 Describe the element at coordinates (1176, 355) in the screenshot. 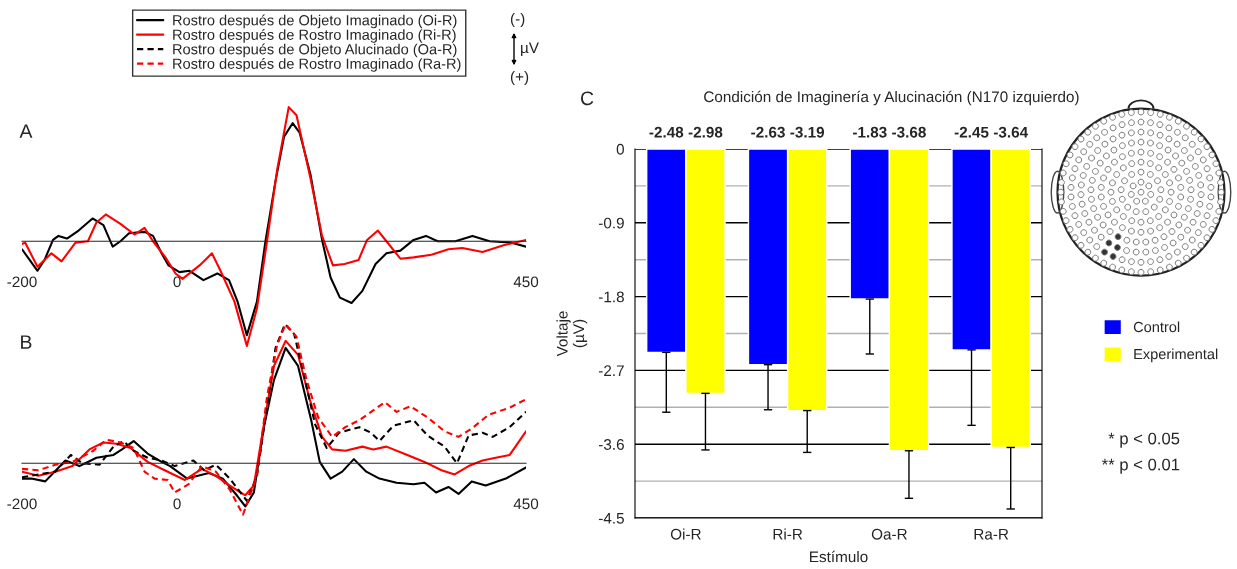

I see `legend-label: Experimental` at that location.